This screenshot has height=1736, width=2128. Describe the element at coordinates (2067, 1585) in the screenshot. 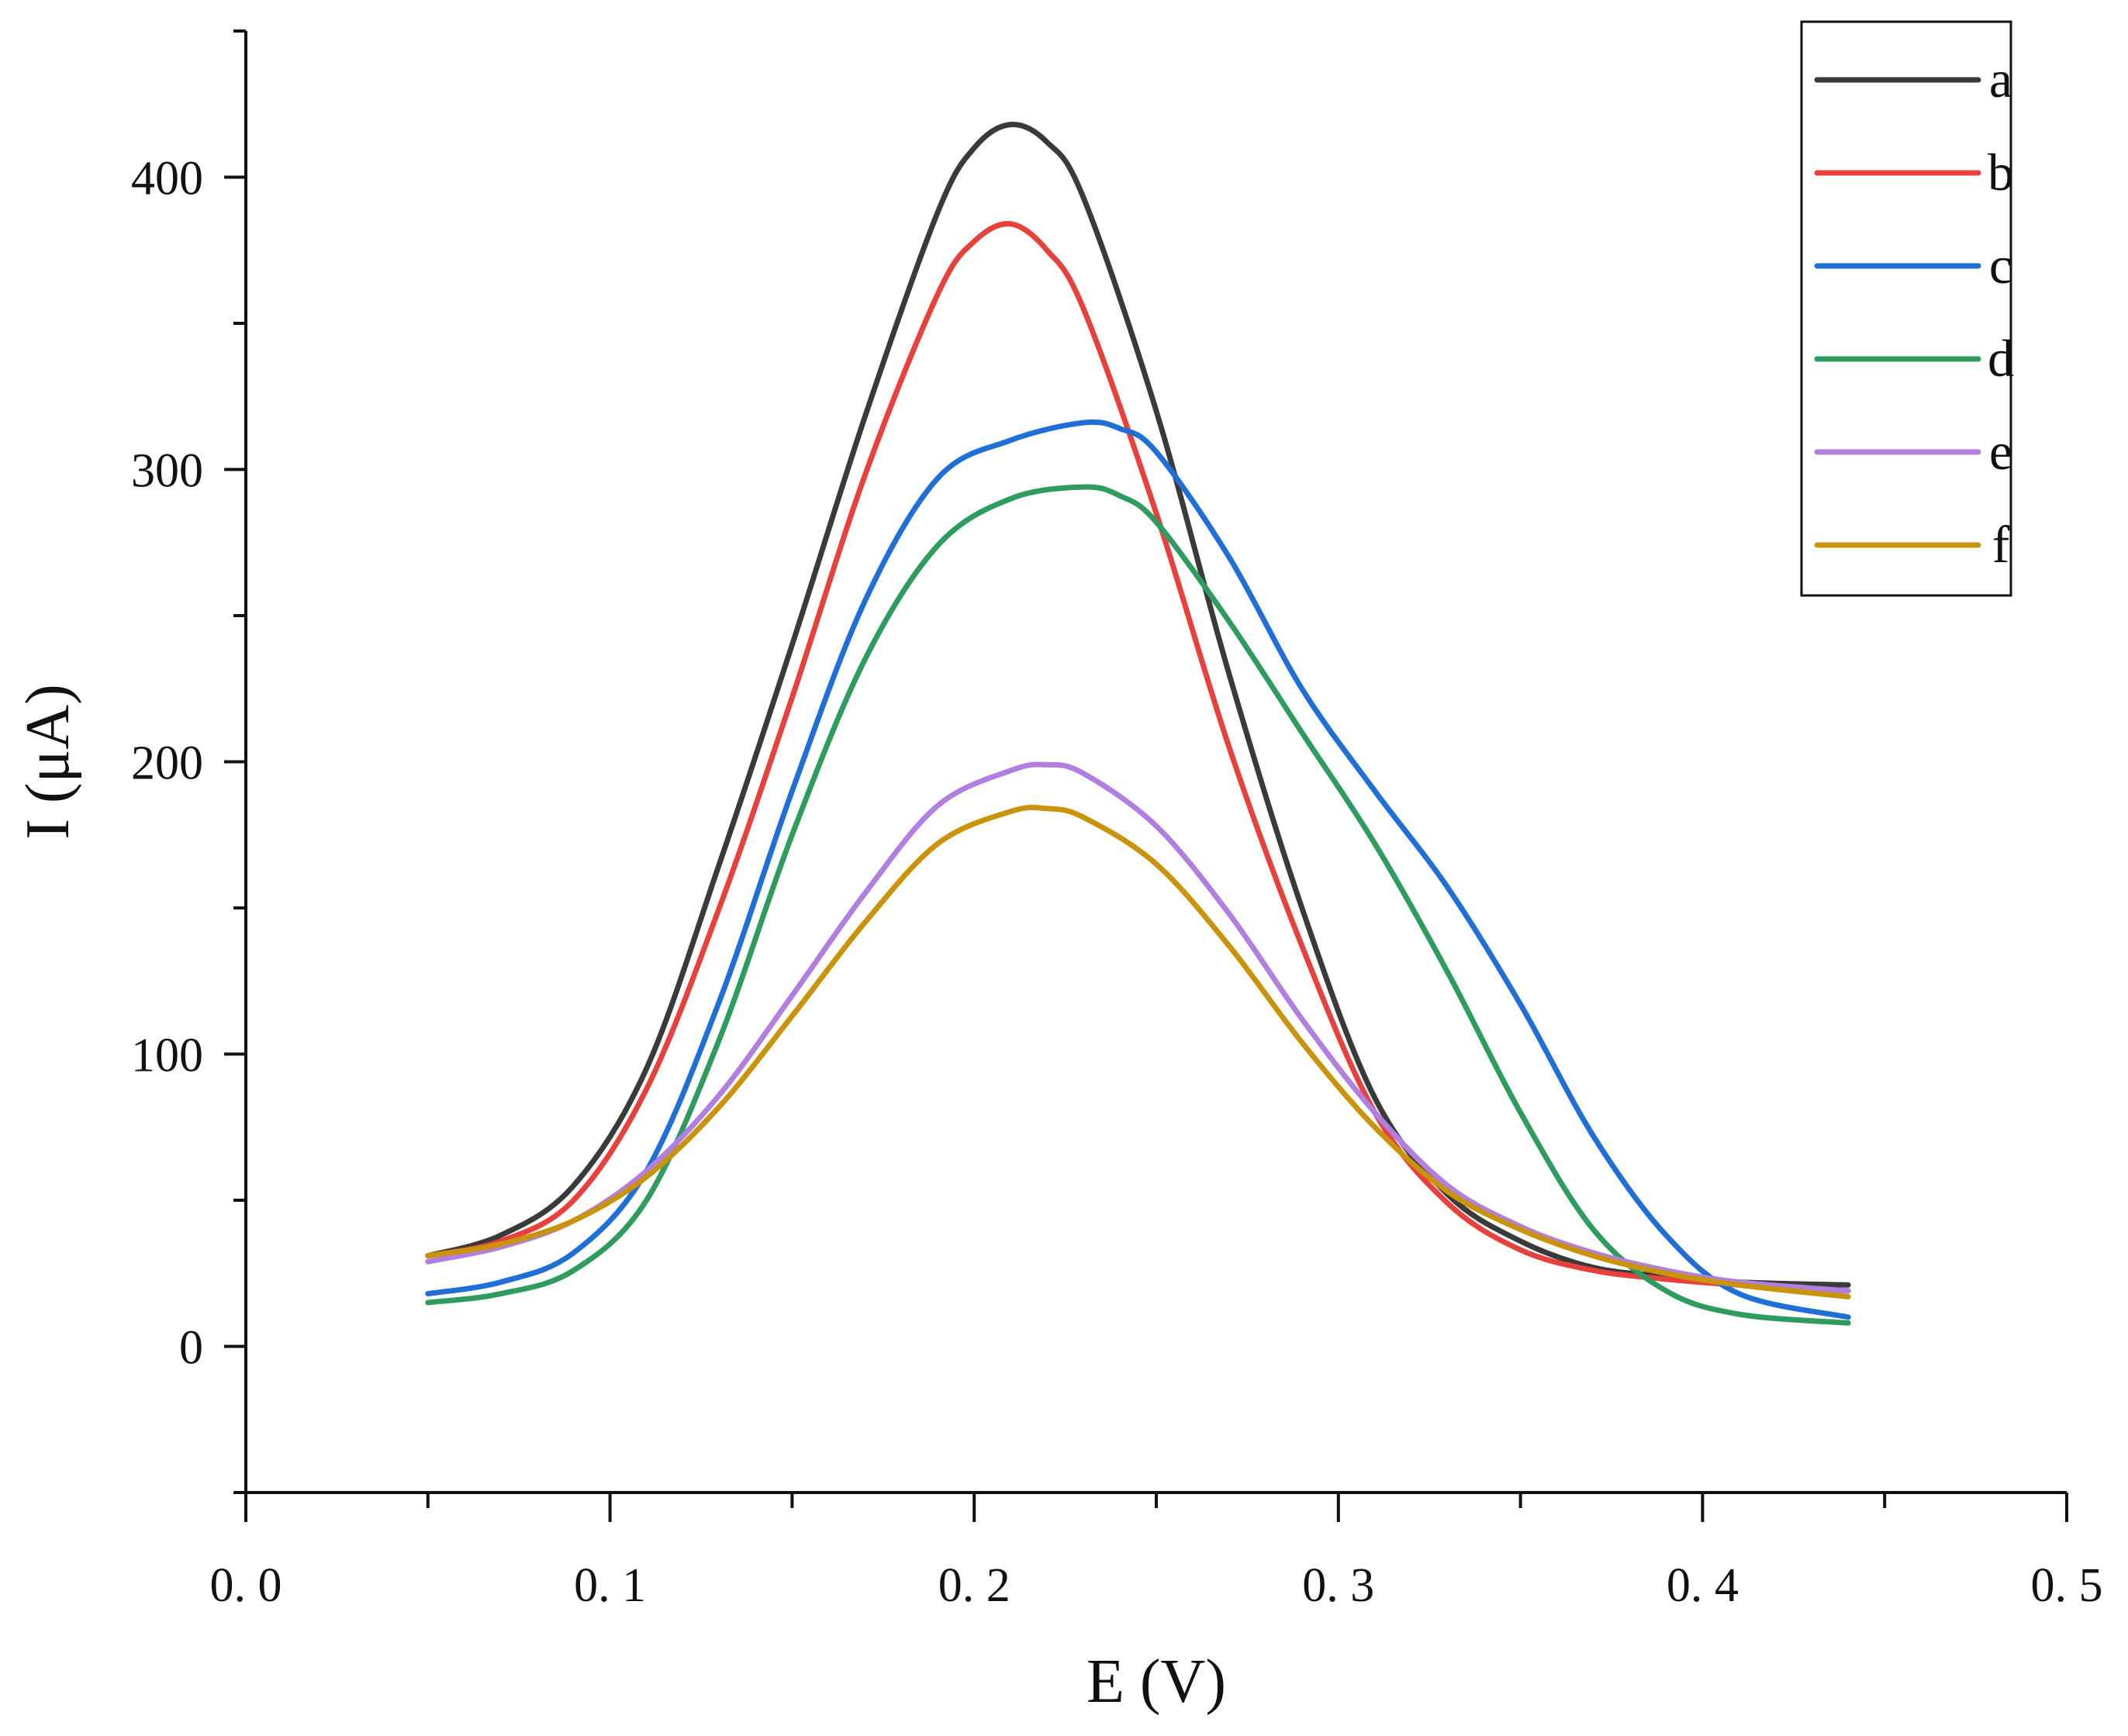

I see `x-tick-label: 0. 5` at that location.